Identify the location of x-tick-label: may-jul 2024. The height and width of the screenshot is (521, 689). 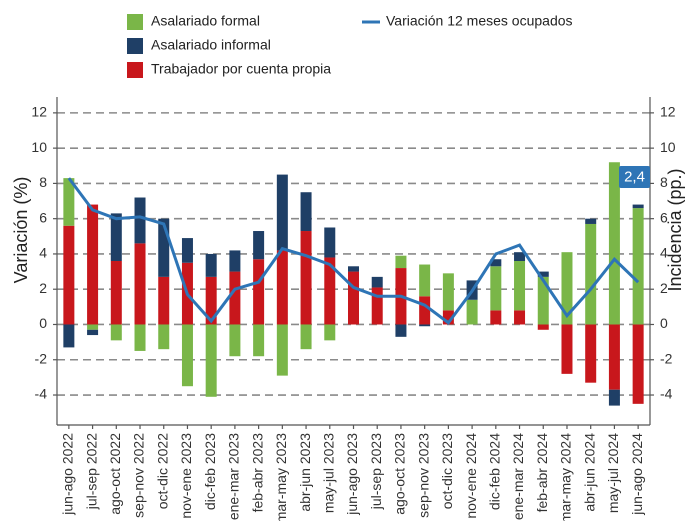
(613, 473).